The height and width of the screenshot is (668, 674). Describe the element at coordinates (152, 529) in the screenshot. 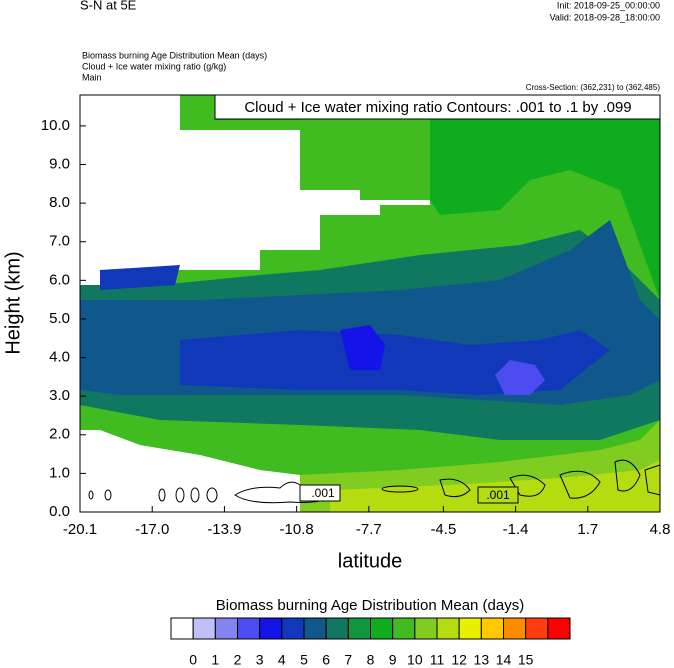

I see `x-tick-label: -17.0` at that location.